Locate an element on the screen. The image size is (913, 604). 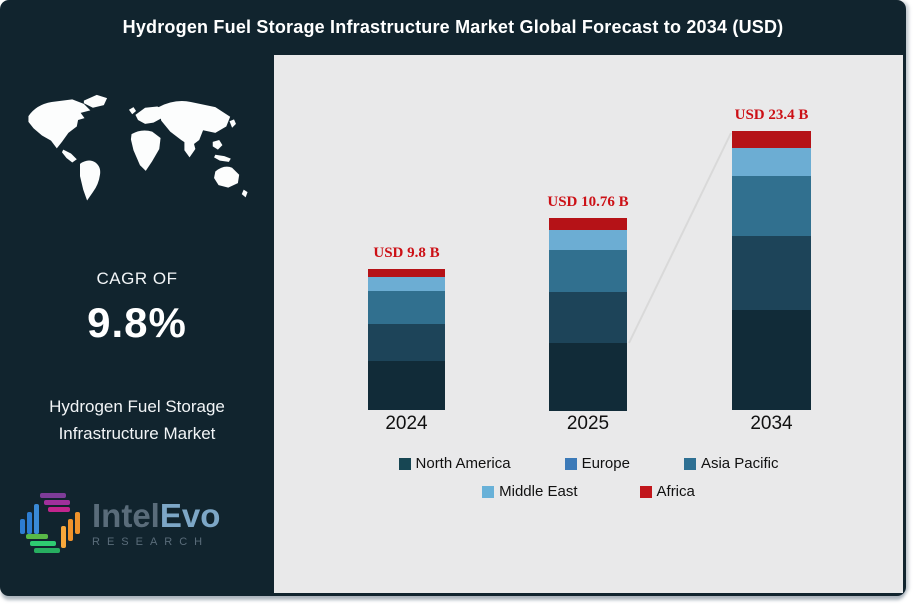
map-europe is located at coordinates (150, 115).